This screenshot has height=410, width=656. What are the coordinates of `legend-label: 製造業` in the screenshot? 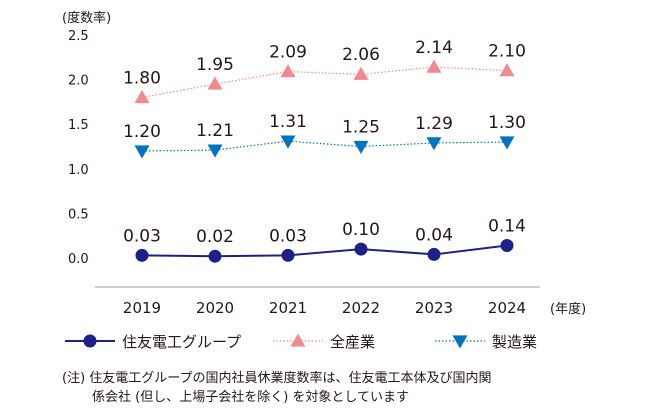 It's located at (514, 342).